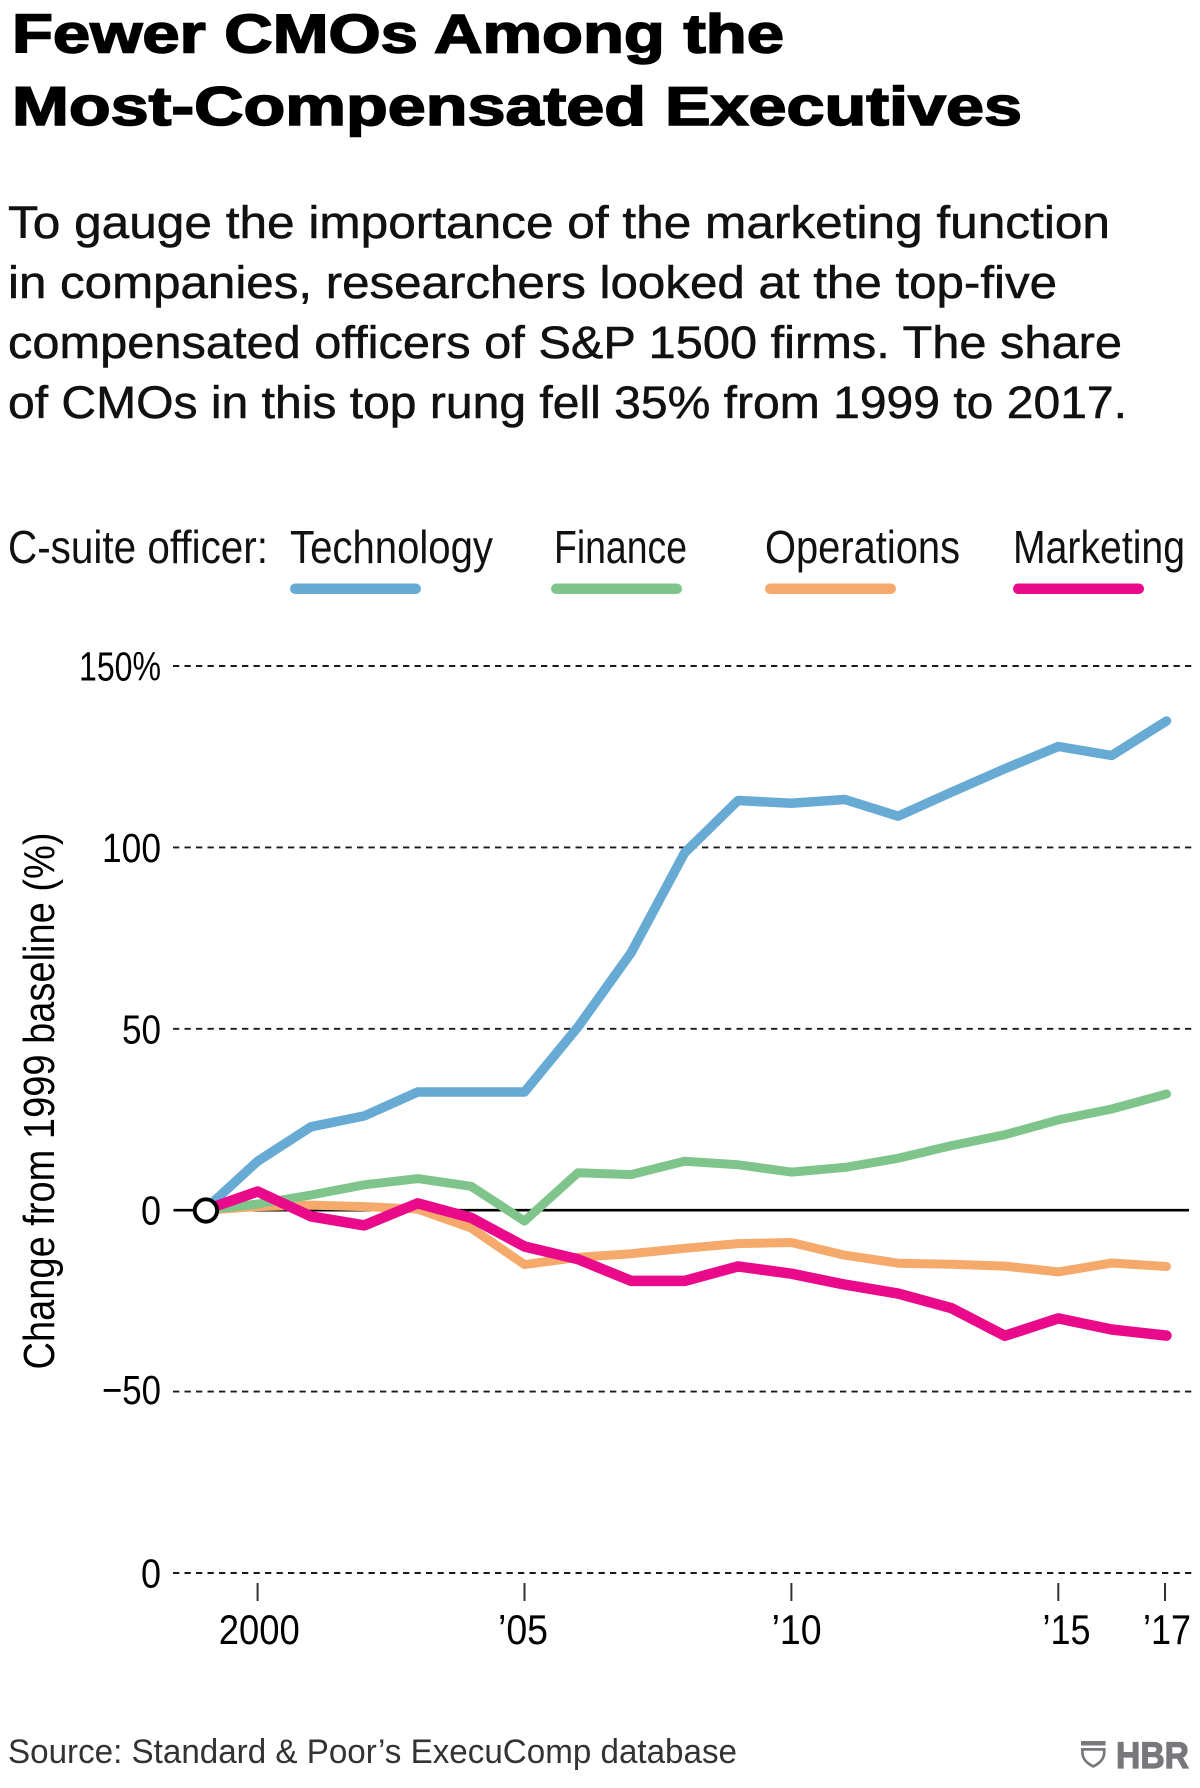  What do you see at coordinates (141, 1029) in the screenshot?
I see `svg-text: 50` at bounding box center [141, 1029].